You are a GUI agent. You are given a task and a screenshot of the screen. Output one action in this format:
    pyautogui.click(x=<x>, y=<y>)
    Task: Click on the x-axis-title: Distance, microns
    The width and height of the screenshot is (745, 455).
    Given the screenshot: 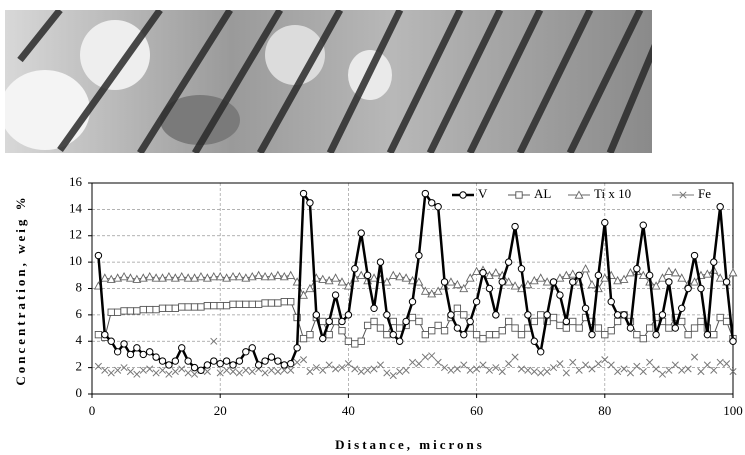 What is the action you would take?
    pyautogui.click(x=410, y=444)
    